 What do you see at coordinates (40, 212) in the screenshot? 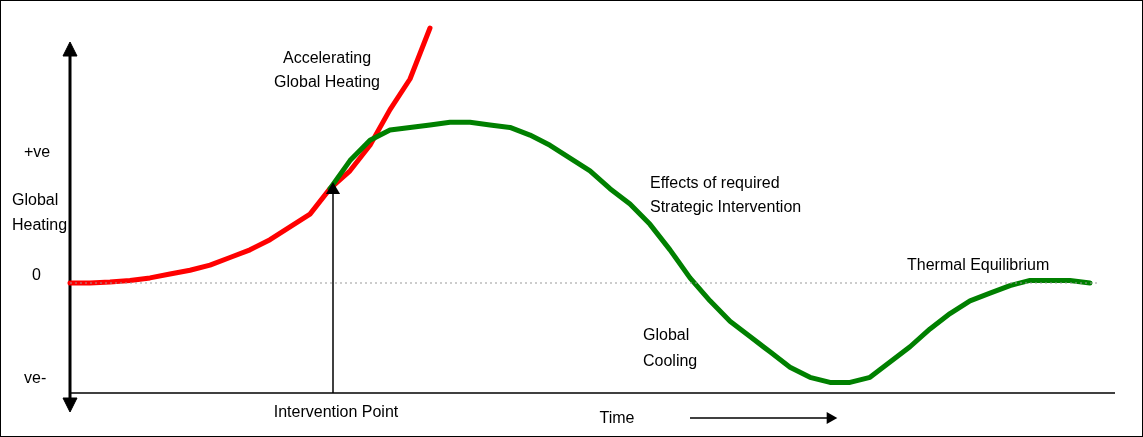
I see `y-axis-title: Global Heating` at bounding box center [40, 212].